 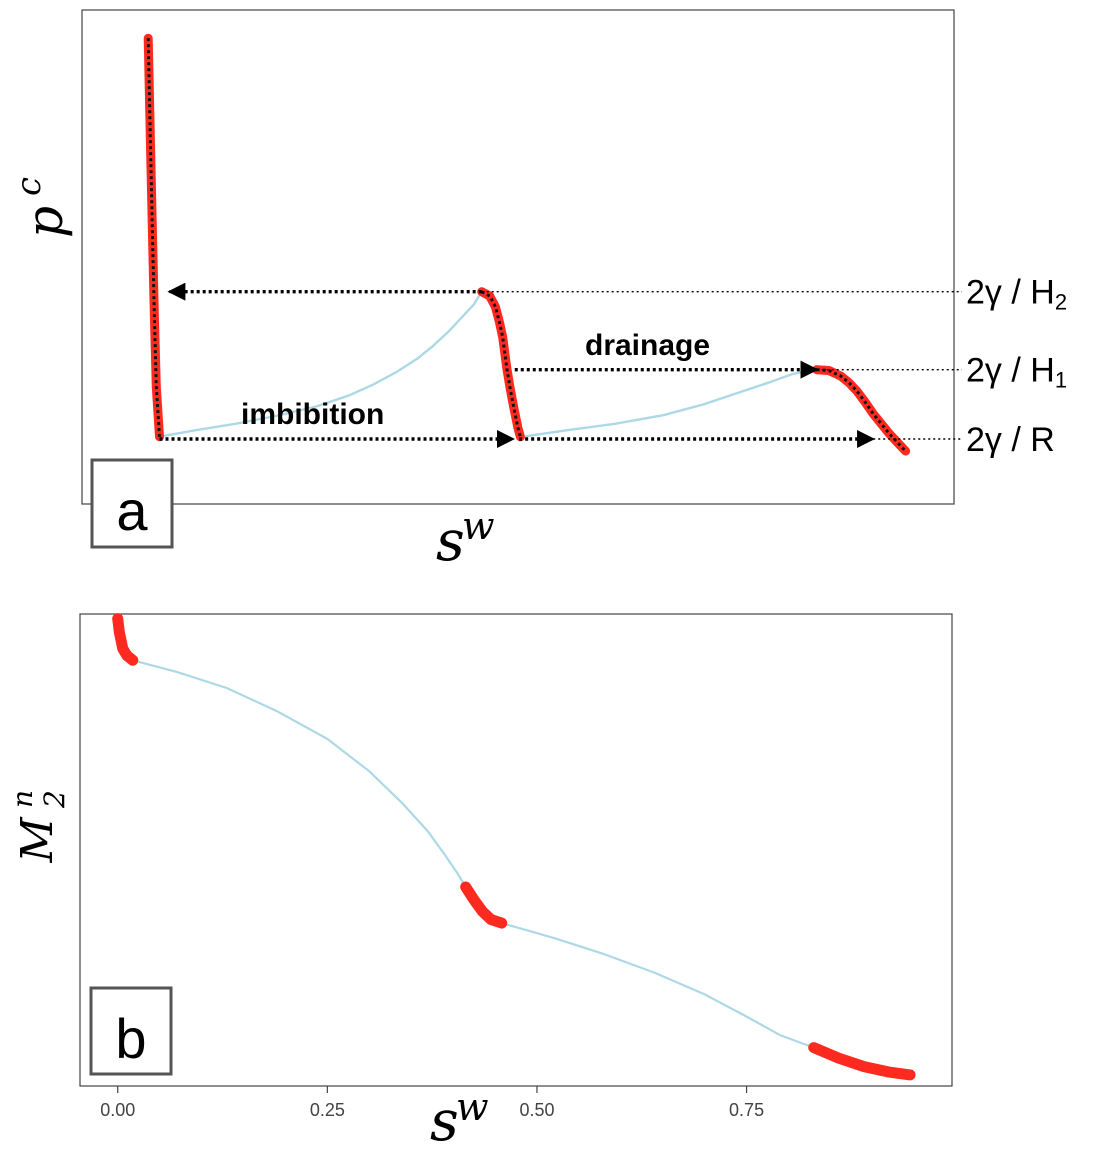 I want to click on panel-a-xlabel: s w, so click(x=465, y=539).